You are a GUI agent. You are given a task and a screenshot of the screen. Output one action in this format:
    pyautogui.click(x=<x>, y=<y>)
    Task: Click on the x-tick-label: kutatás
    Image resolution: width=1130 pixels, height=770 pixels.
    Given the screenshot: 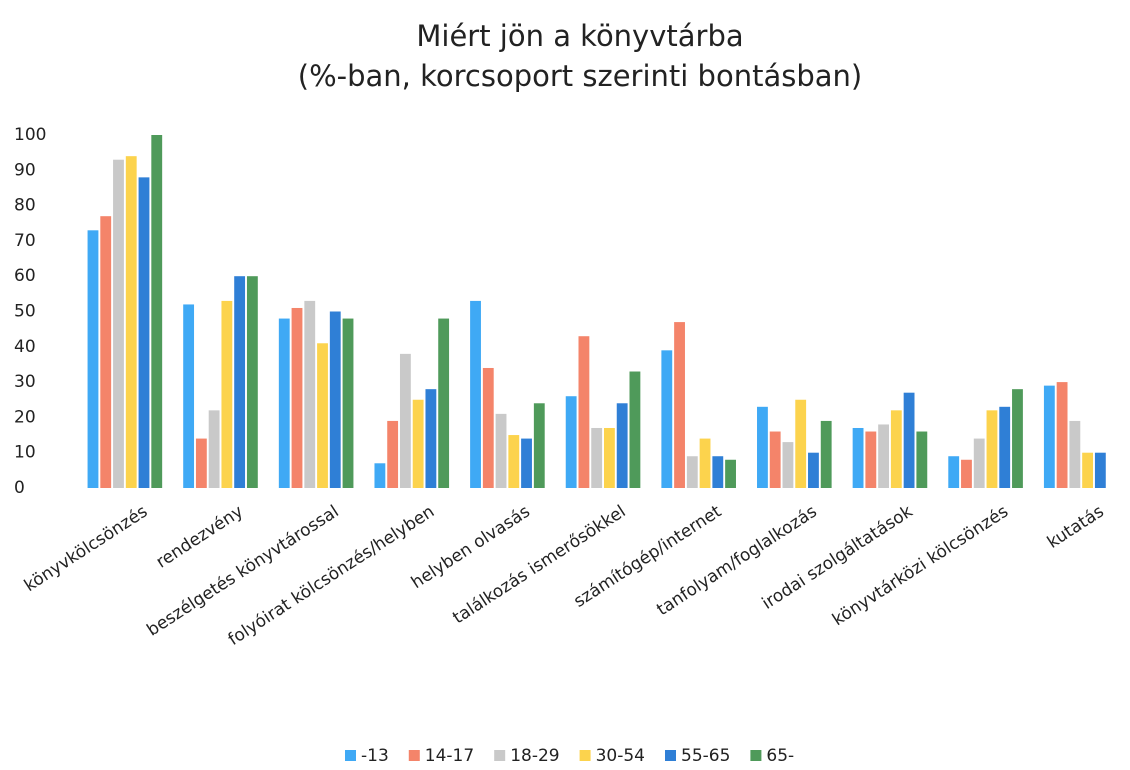 What is the action you would take?
    pyautogui.click(x=1076, y=527)
    